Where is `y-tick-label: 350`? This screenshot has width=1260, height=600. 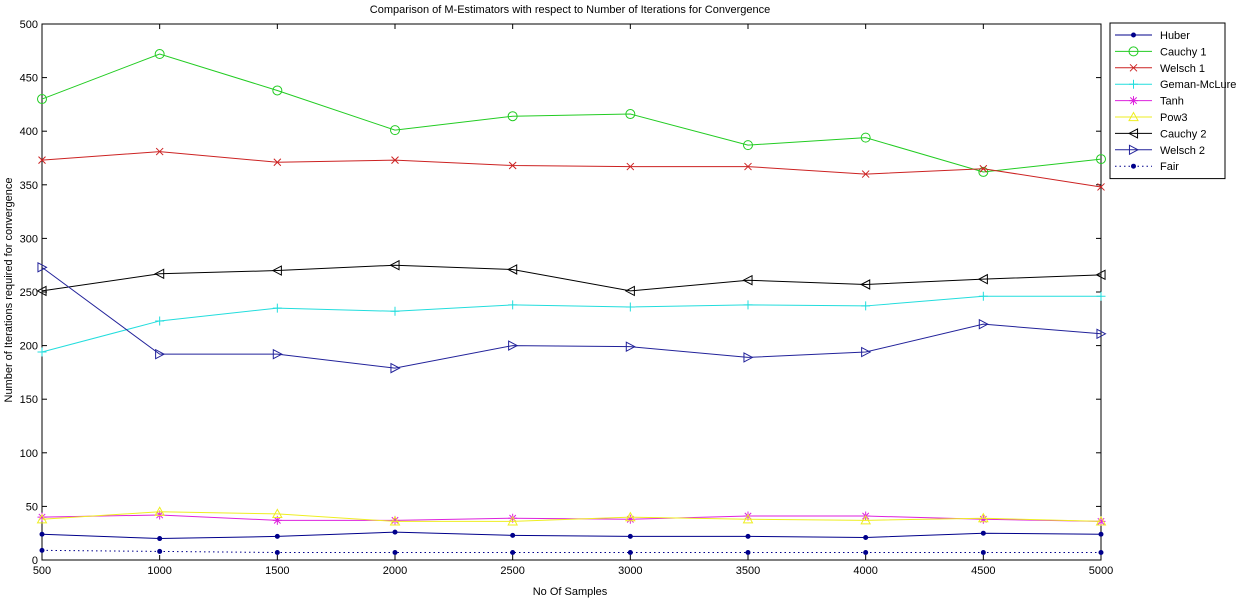 y-tick-label: 350 is located at coordinates (29, 186).